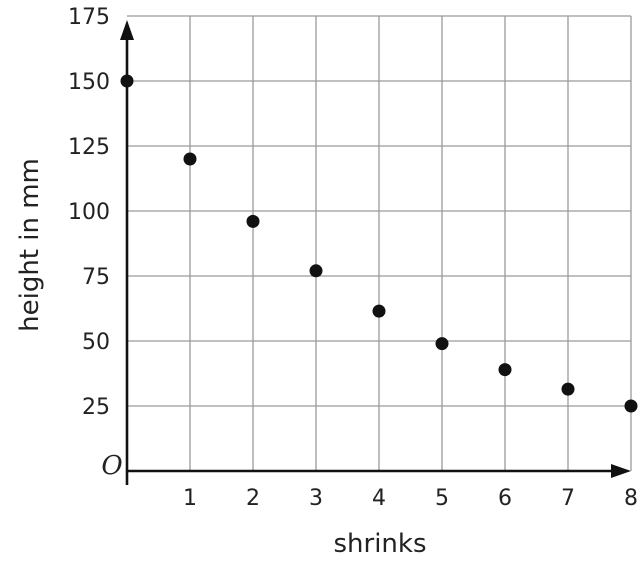  I want to click on y-tick-label: 175, so click(89, 17).